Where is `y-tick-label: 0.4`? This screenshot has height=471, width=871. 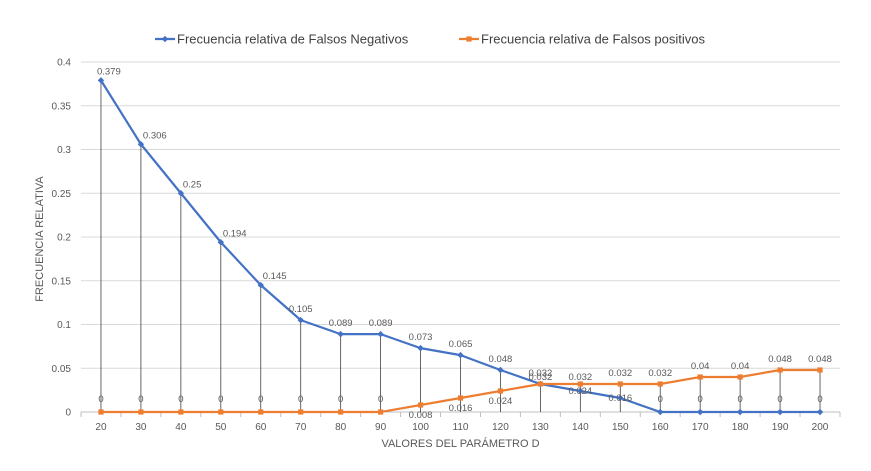
y-tick-label: 0.4 is located at coordinates (64, 63).